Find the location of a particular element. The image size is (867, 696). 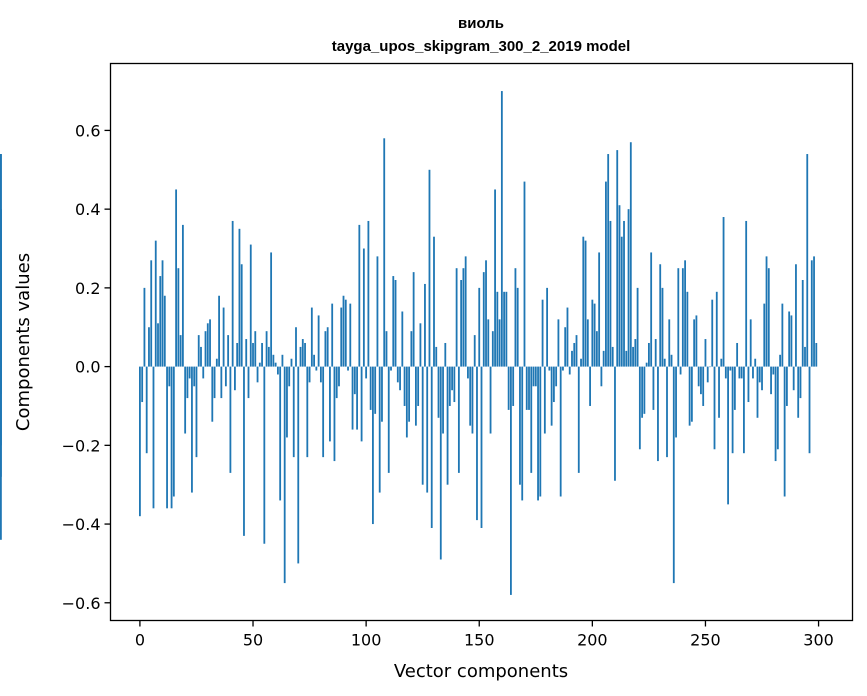

y-tick-label: 0.2 is located at coordinates (87, 288).